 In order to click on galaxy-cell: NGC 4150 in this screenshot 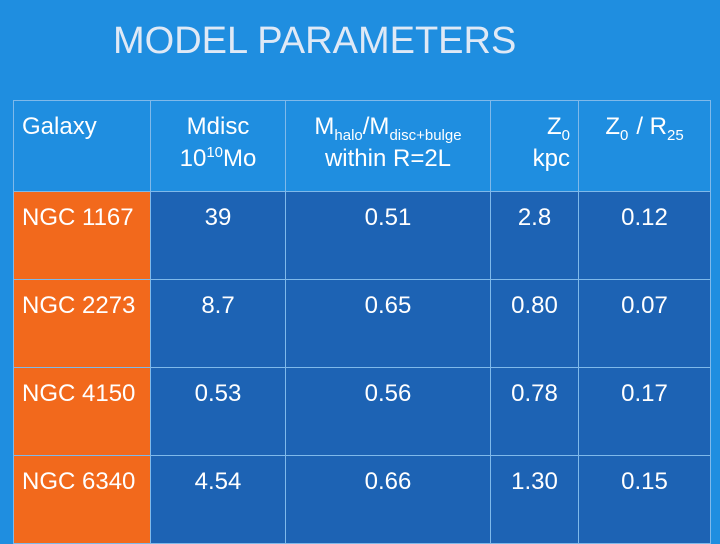, I will do `click(82, 411)`.